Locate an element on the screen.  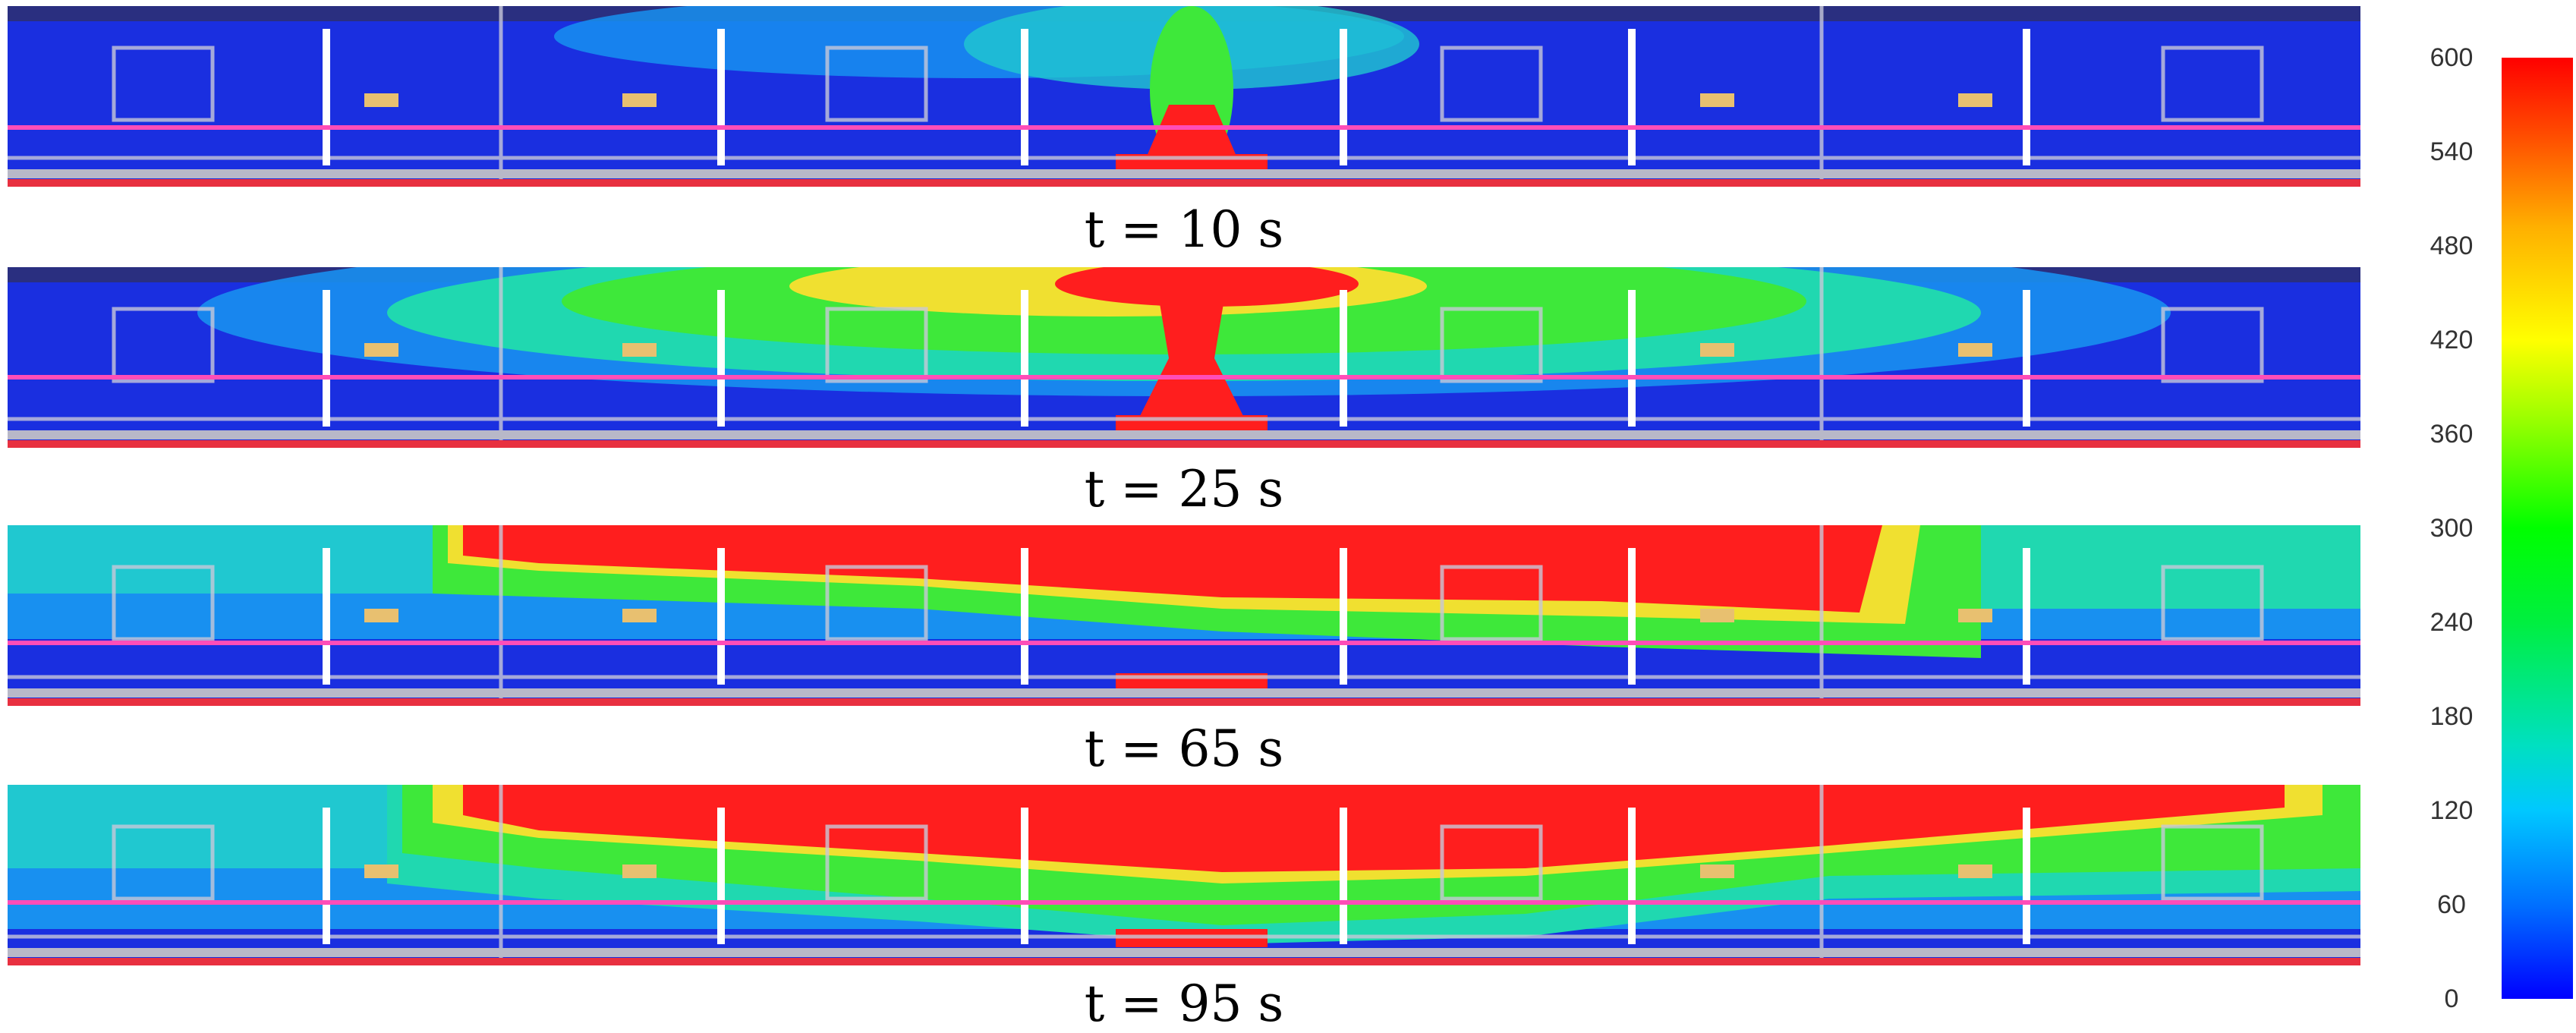
colorbar-tick: 120 is located at coordinates (2452, 811).